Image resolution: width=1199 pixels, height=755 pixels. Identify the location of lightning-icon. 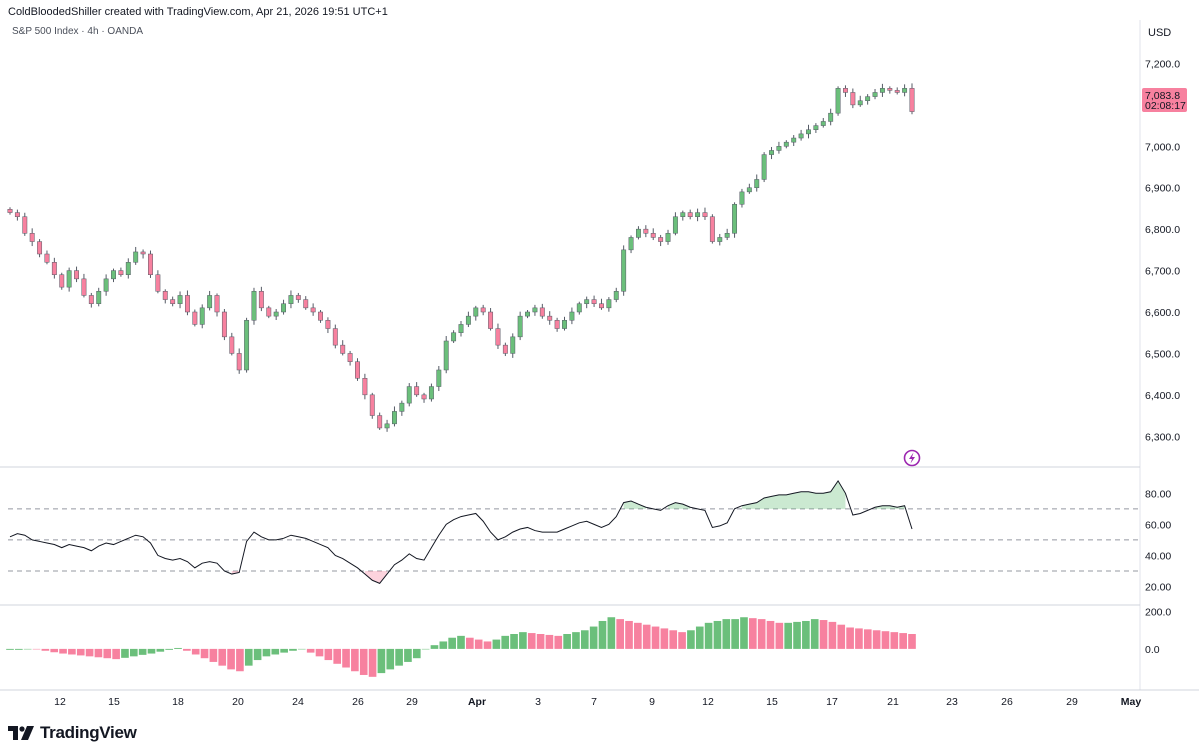
(912, 458).